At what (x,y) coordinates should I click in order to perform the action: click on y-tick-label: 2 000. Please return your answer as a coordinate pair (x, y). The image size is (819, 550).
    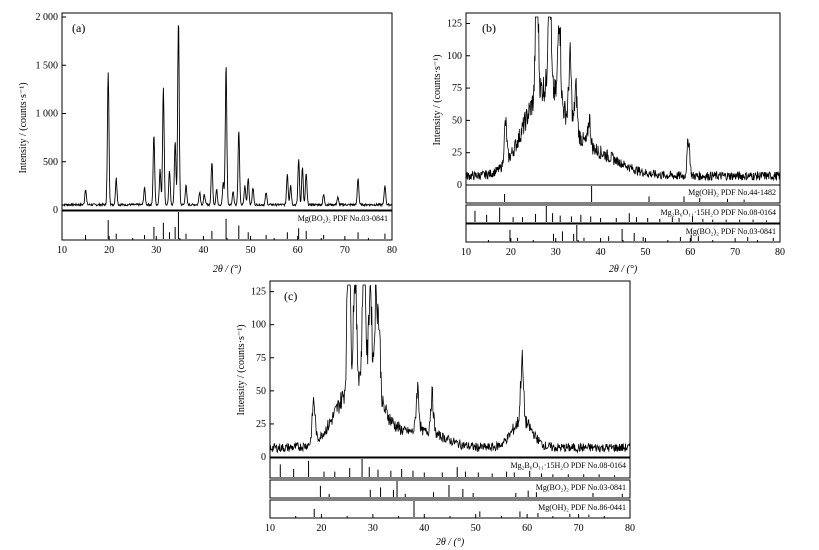
    Looking at the image, I should click on (47, 17).